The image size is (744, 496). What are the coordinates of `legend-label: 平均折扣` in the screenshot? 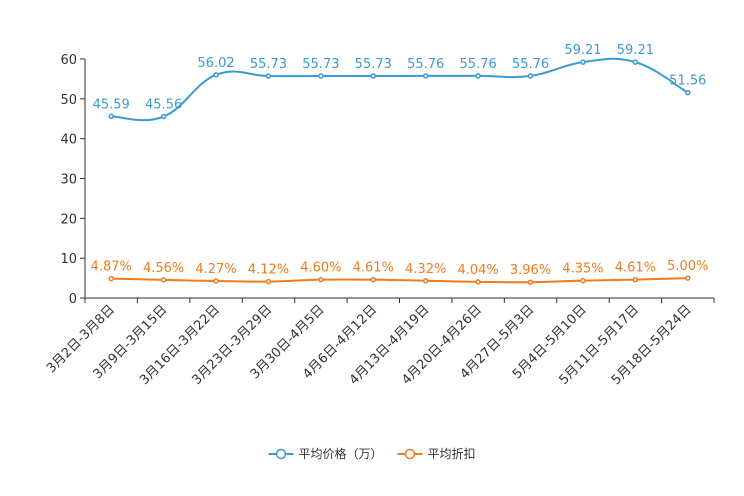 It's located at (452, 453).